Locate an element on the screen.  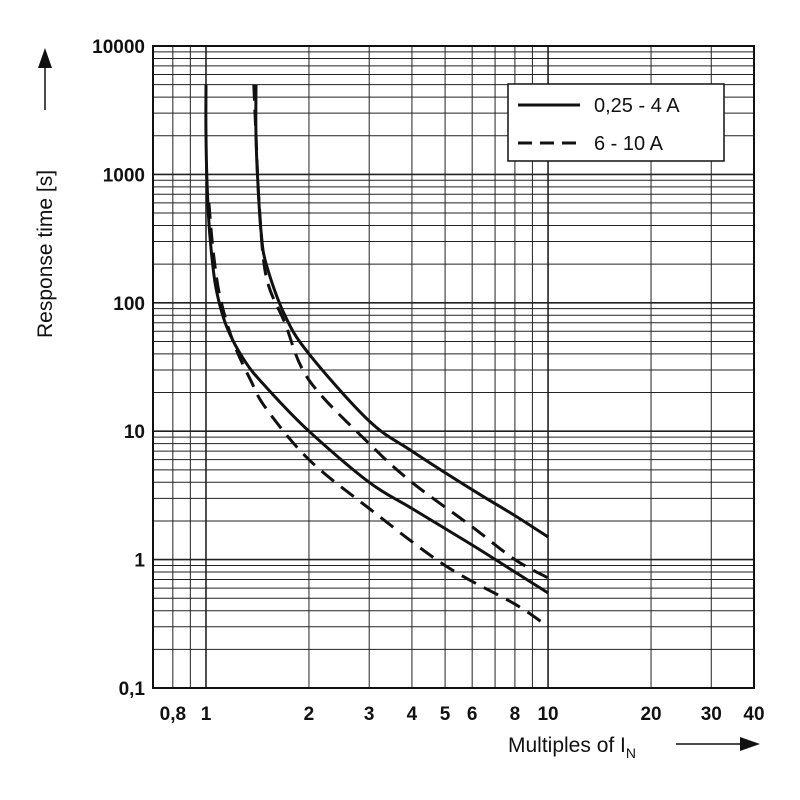
y-tick-label: 10000 is located at coordinates (118, 47).